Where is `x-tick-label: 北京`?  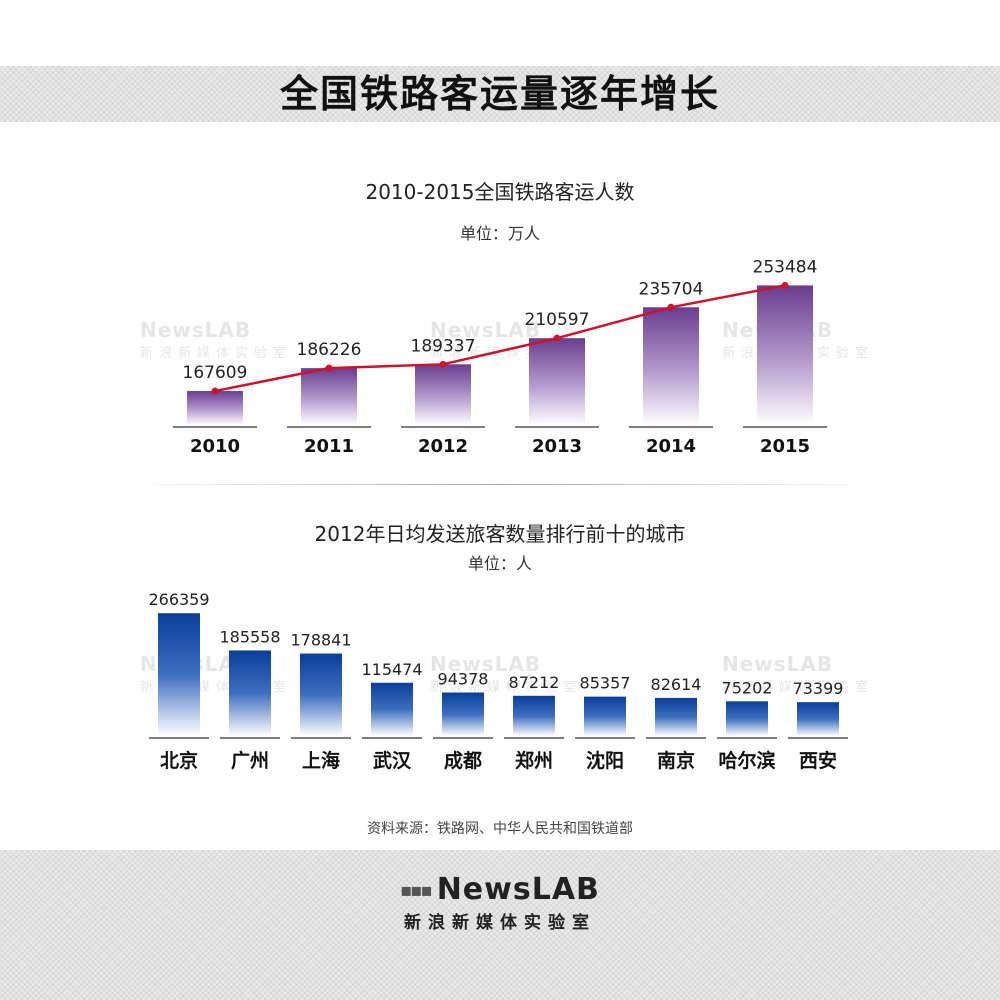 x-tick-label: 北京 is located at coordinates (179, 760).